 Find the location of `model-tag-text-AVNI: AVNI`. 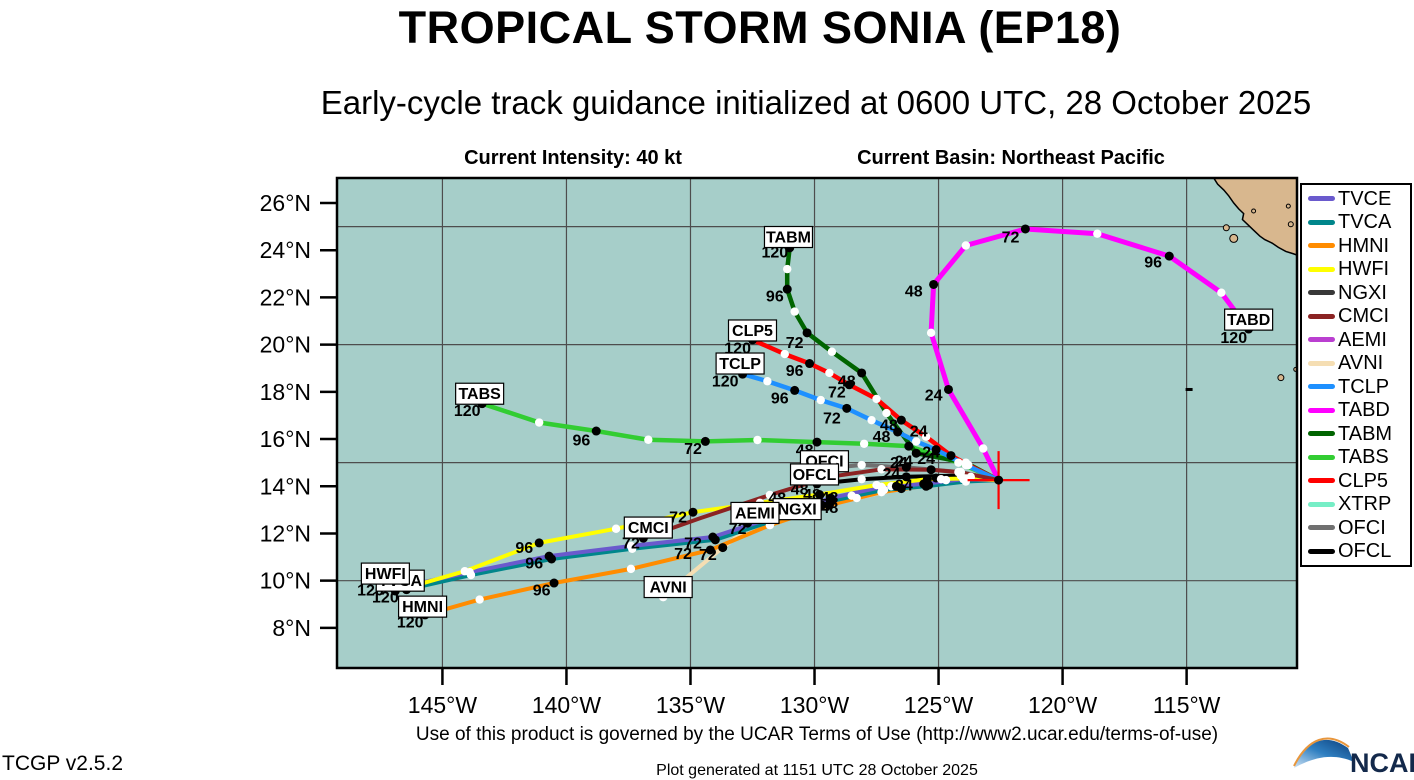

model-tag-text-AVNI: AVNI is located at coordinates (668, 588).